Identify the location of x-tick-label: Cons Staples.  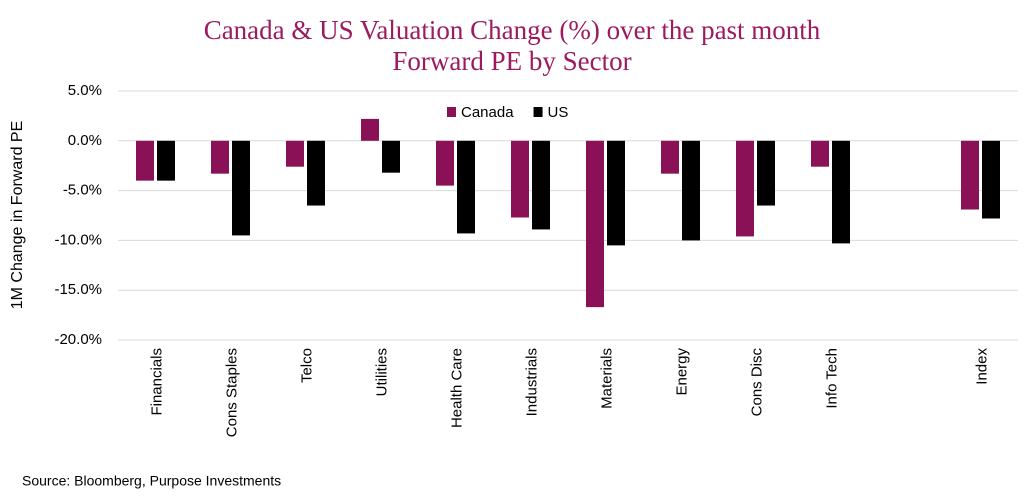
(231, 392).